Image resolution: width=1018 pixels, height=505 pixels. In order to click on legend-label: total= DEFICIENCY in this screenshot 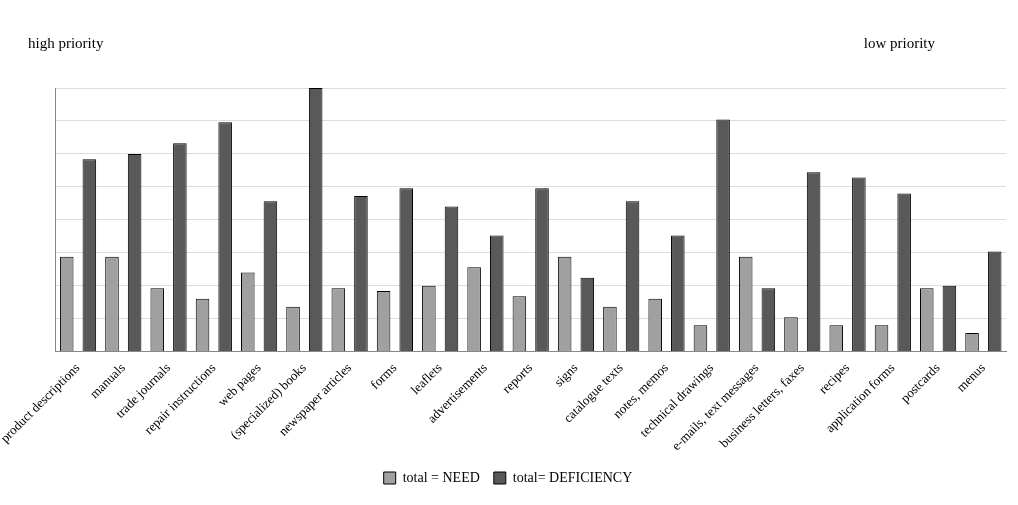, I will do `click(572, 477)`.